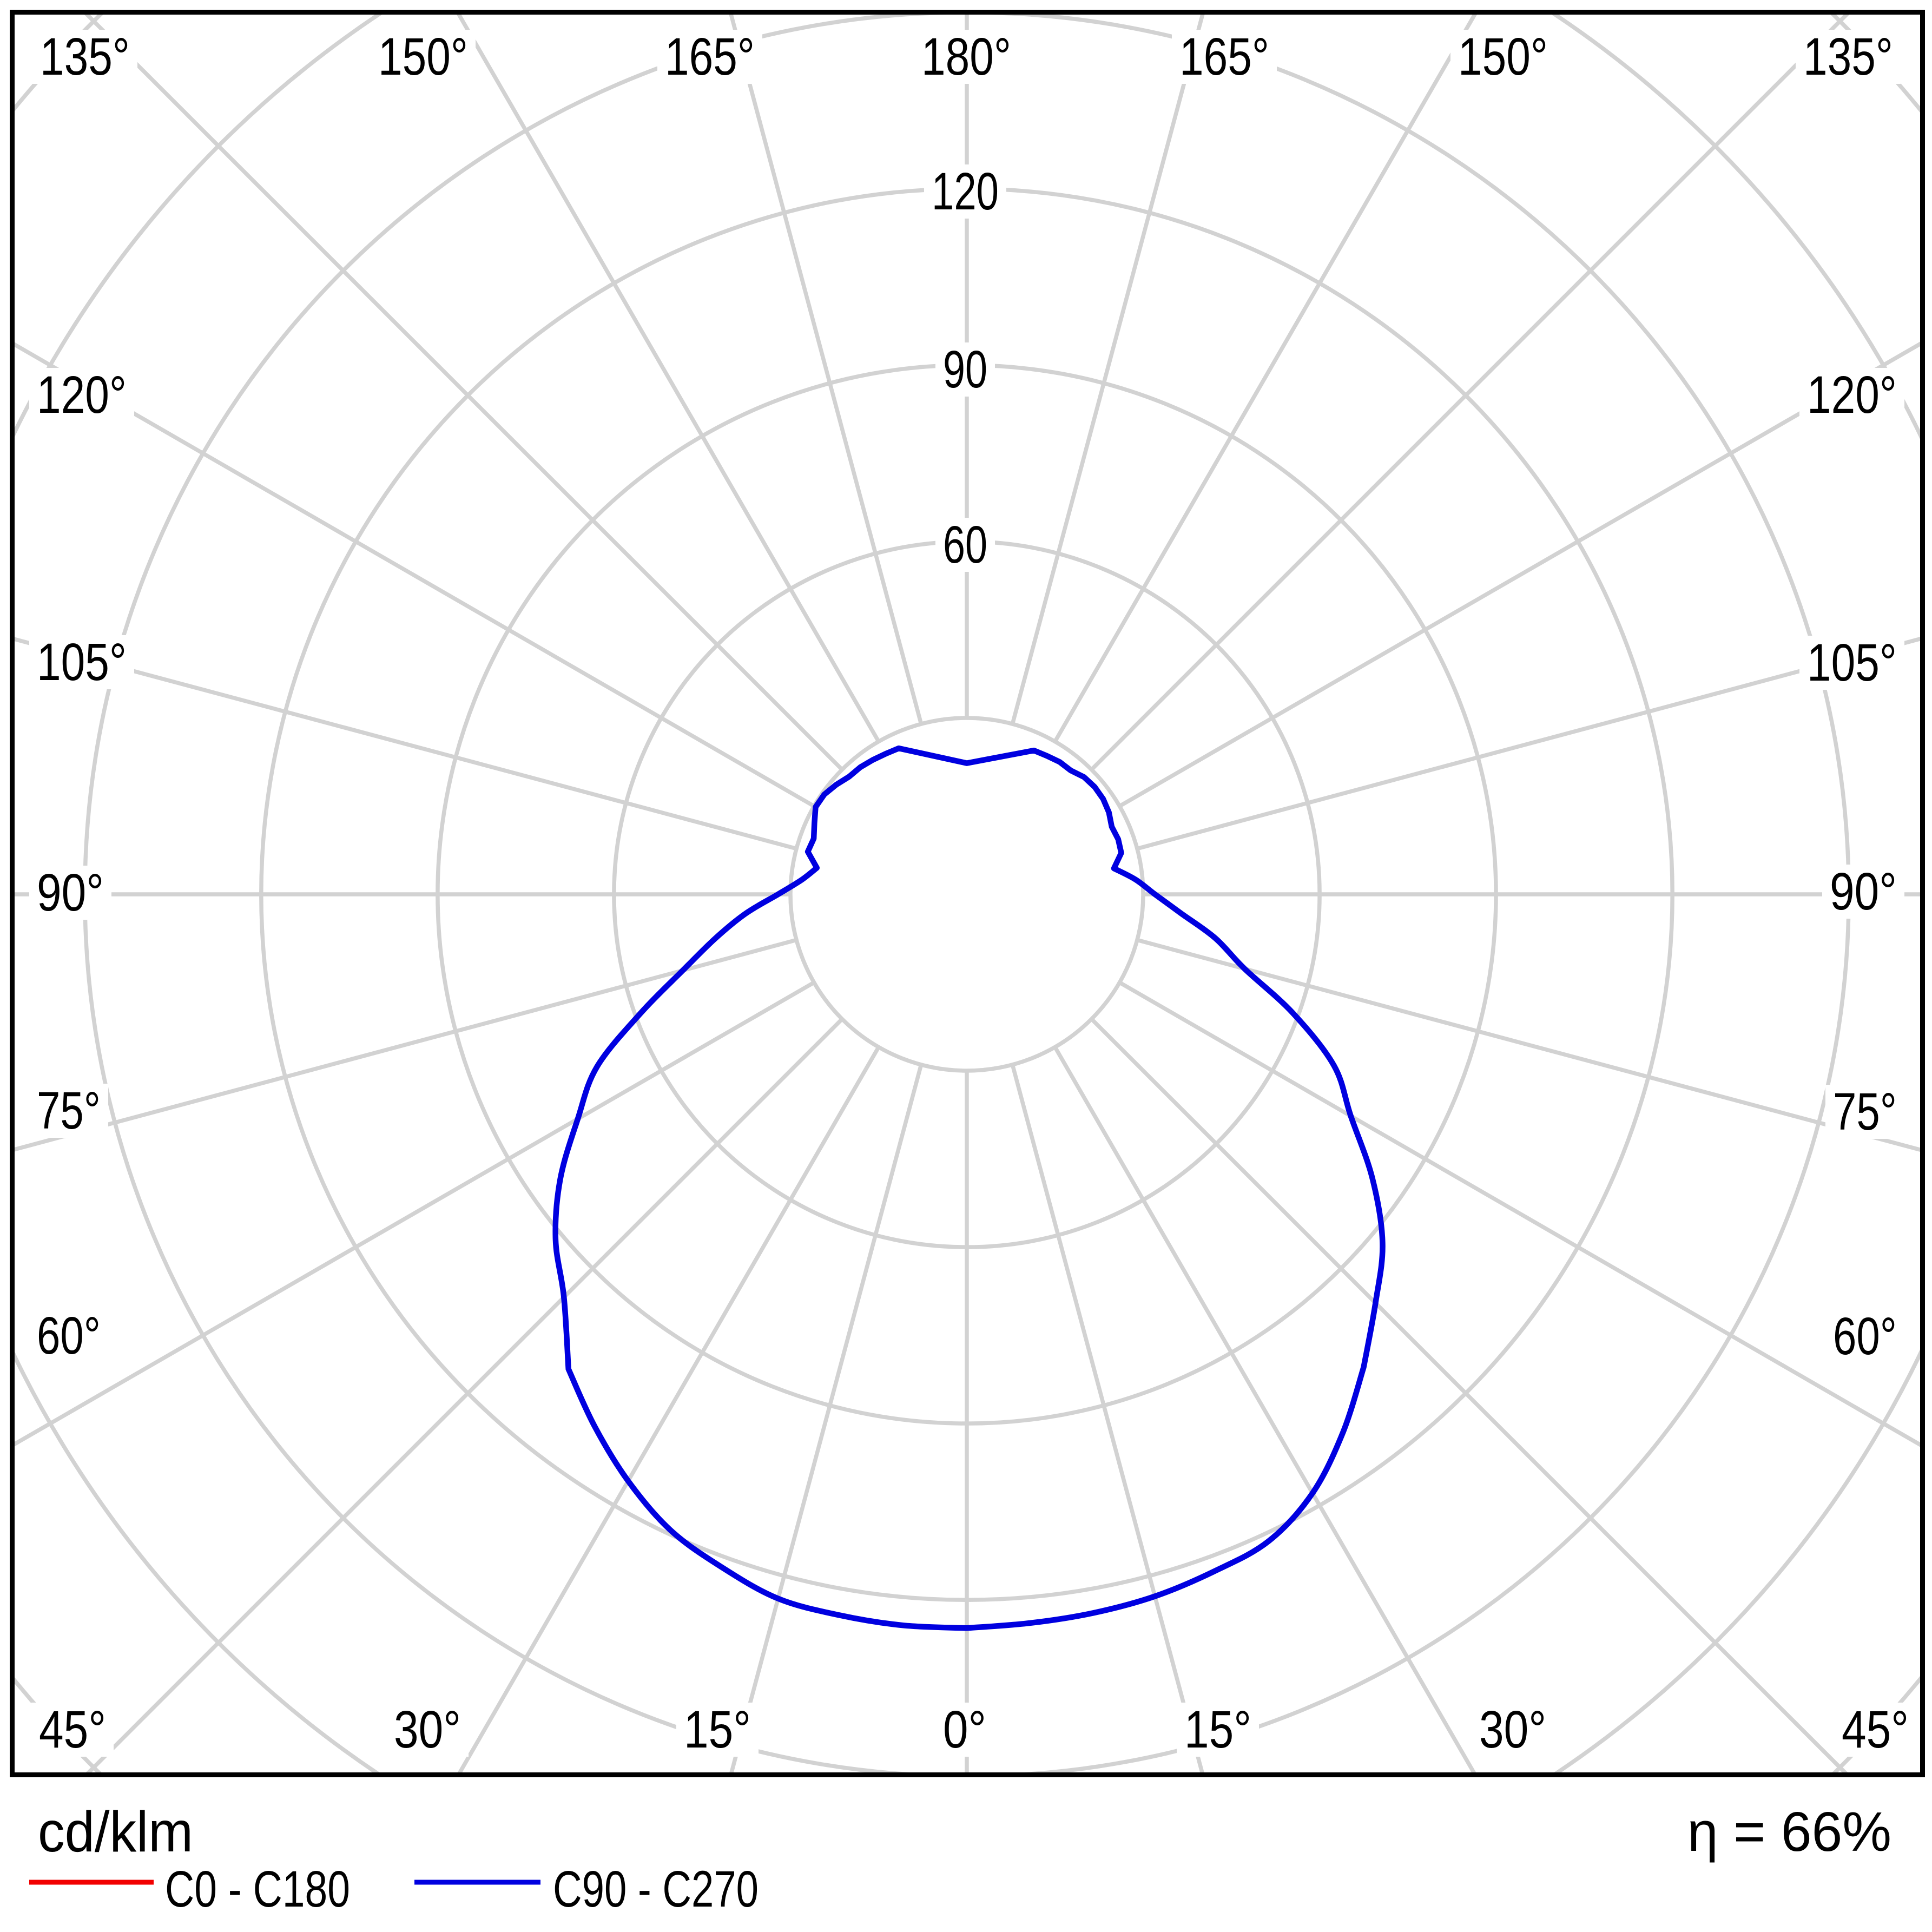  I want to click on svg-text: 60, so click(965, 544).